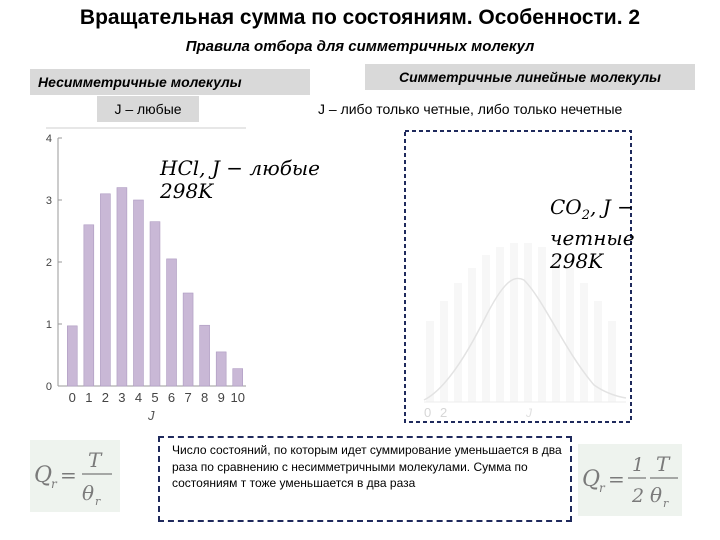 The image size is (720, 540). I want to click on slide-subtitle: Правила отбора для симметричных молекул, so click(360, 46).